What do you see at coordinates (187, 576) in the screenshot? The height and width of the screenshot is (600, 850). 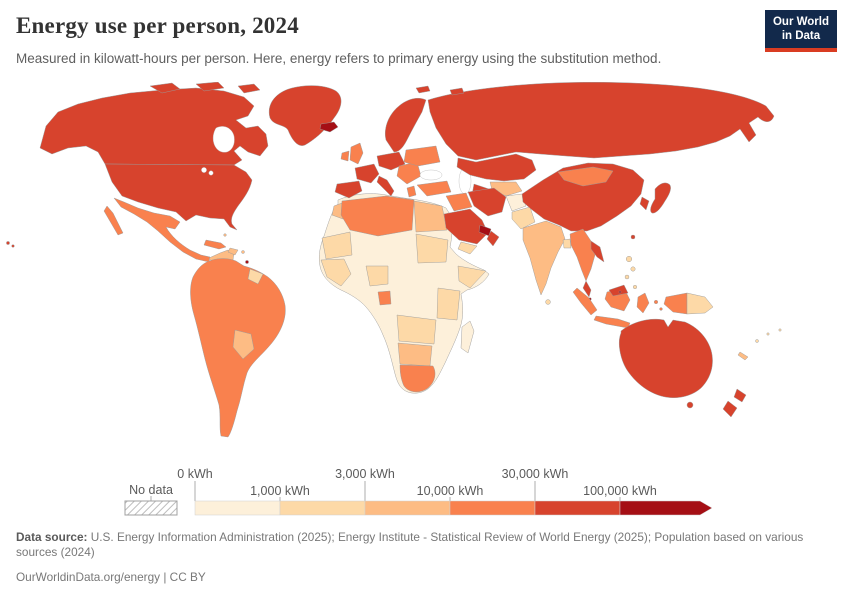 I see `cc-by-link: CC BY` at bounding box center [187, 576].